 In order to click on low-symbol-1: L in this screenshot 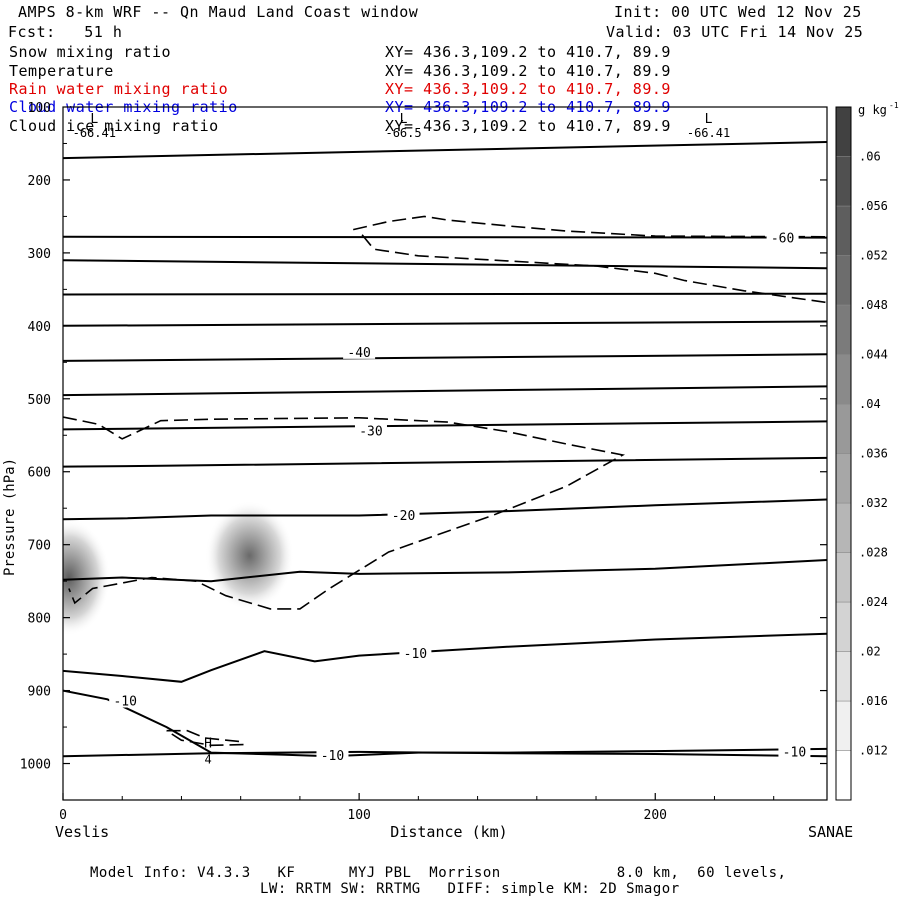, I will do `click(94, 119)`.